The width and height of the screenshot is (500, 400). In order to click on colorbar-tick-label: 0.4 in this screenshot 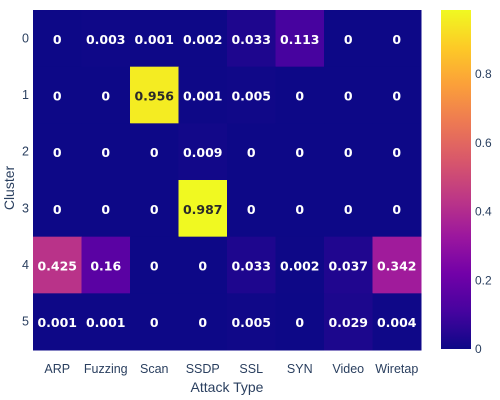, I will do `click(483, 212)`.